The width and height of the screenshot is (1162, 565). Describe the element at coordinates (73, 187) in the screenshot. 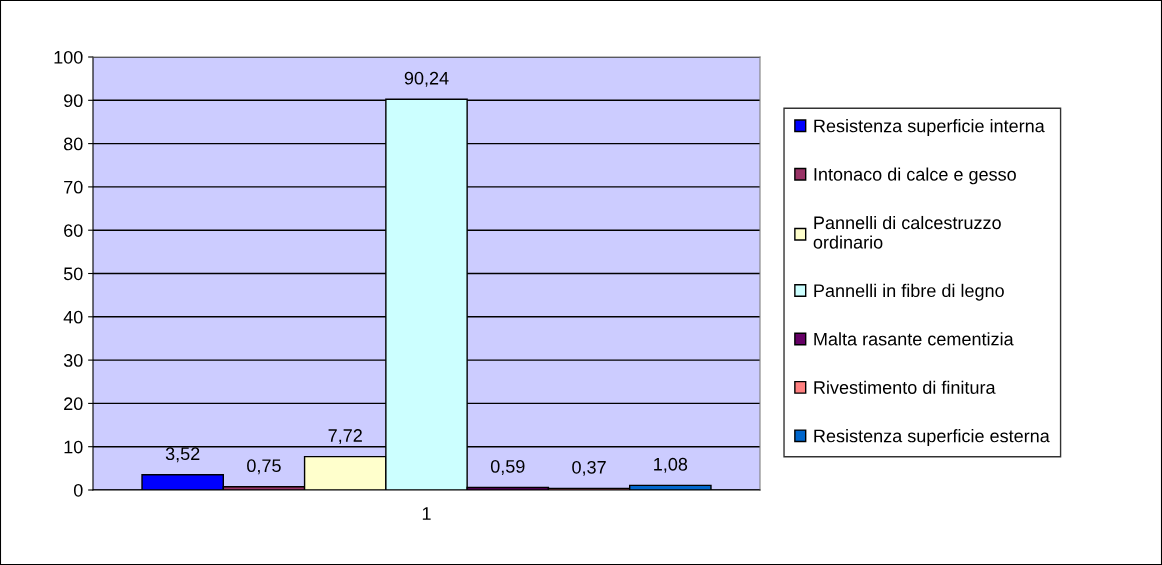

I see `y-tick-label: 70` at that location.